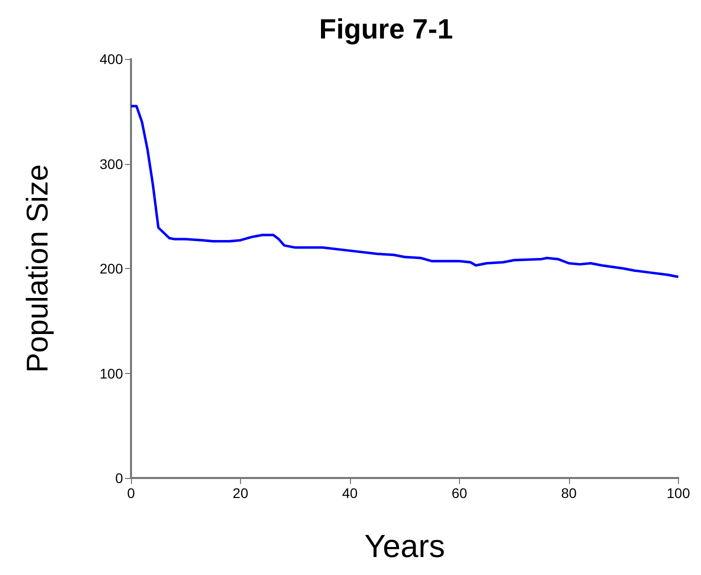 This screenshot has width=701, height=575. What do you see at coordinates (131, 493) in the screenshot?
I see `x-tick-label: 0` at bounding box center [131, 493].